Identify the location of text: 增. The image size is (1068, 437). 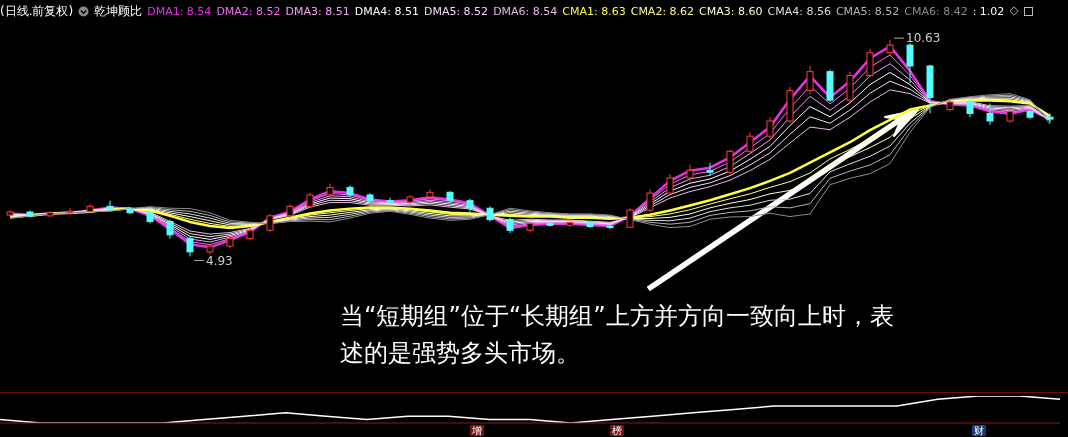
(477, 430).